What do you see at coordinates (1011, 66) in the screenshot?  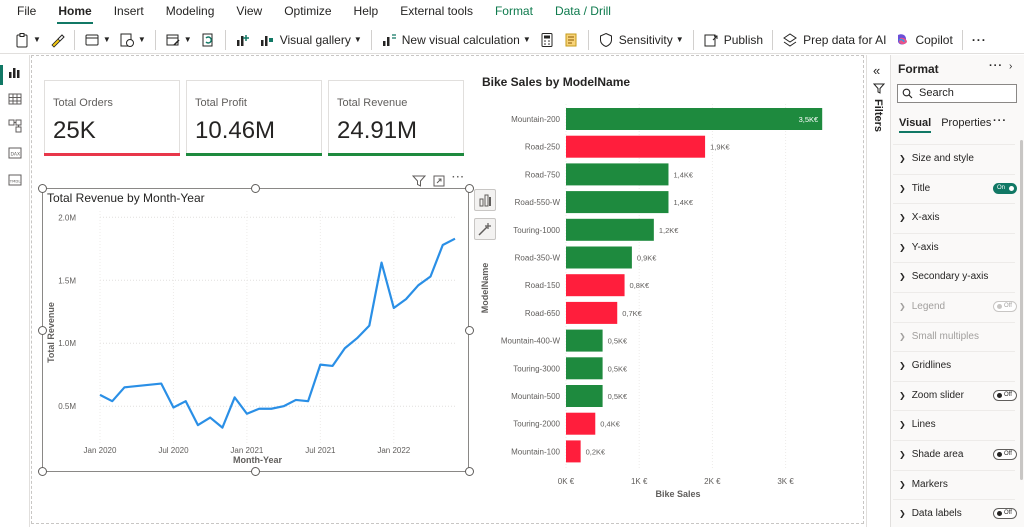 I see `close-pane-icon: ›` at bounding box center [1011, 66].